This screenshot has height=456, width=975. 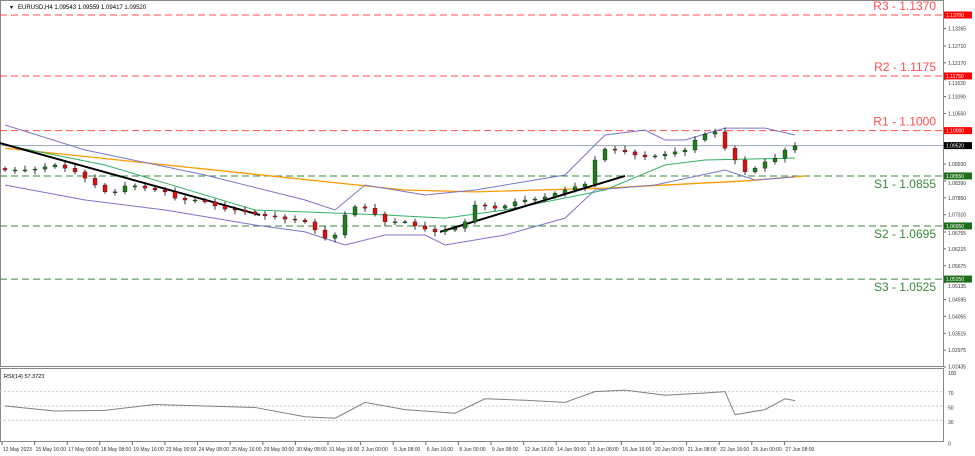 I want to click on price-axis-label: 1.03515, so click(x=957, y=334).